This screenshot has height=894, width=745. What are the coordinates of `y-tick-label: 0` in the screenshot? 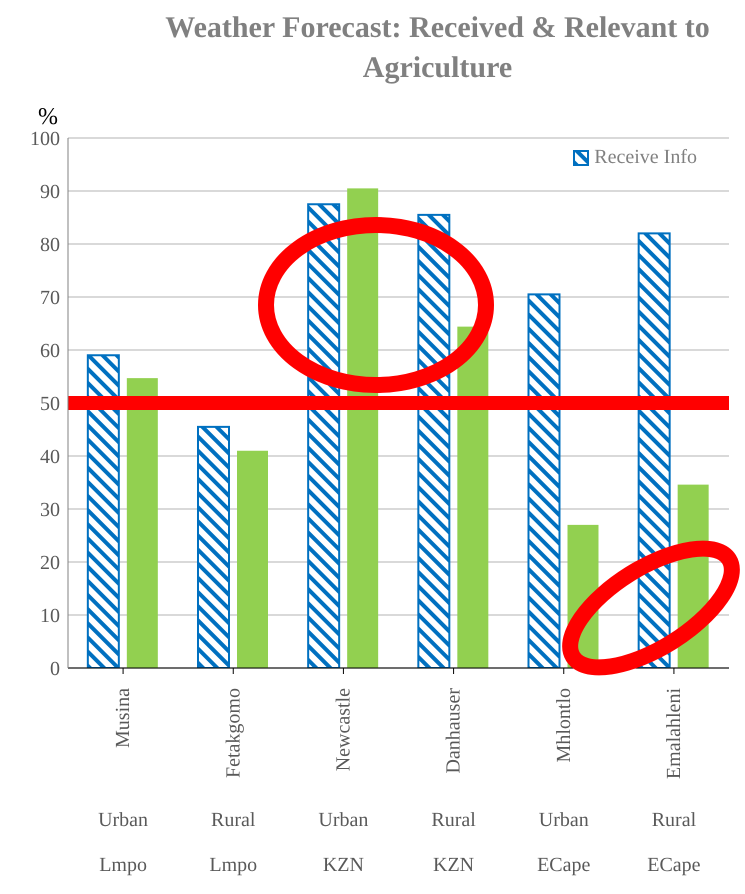 It's located at (55, 669).